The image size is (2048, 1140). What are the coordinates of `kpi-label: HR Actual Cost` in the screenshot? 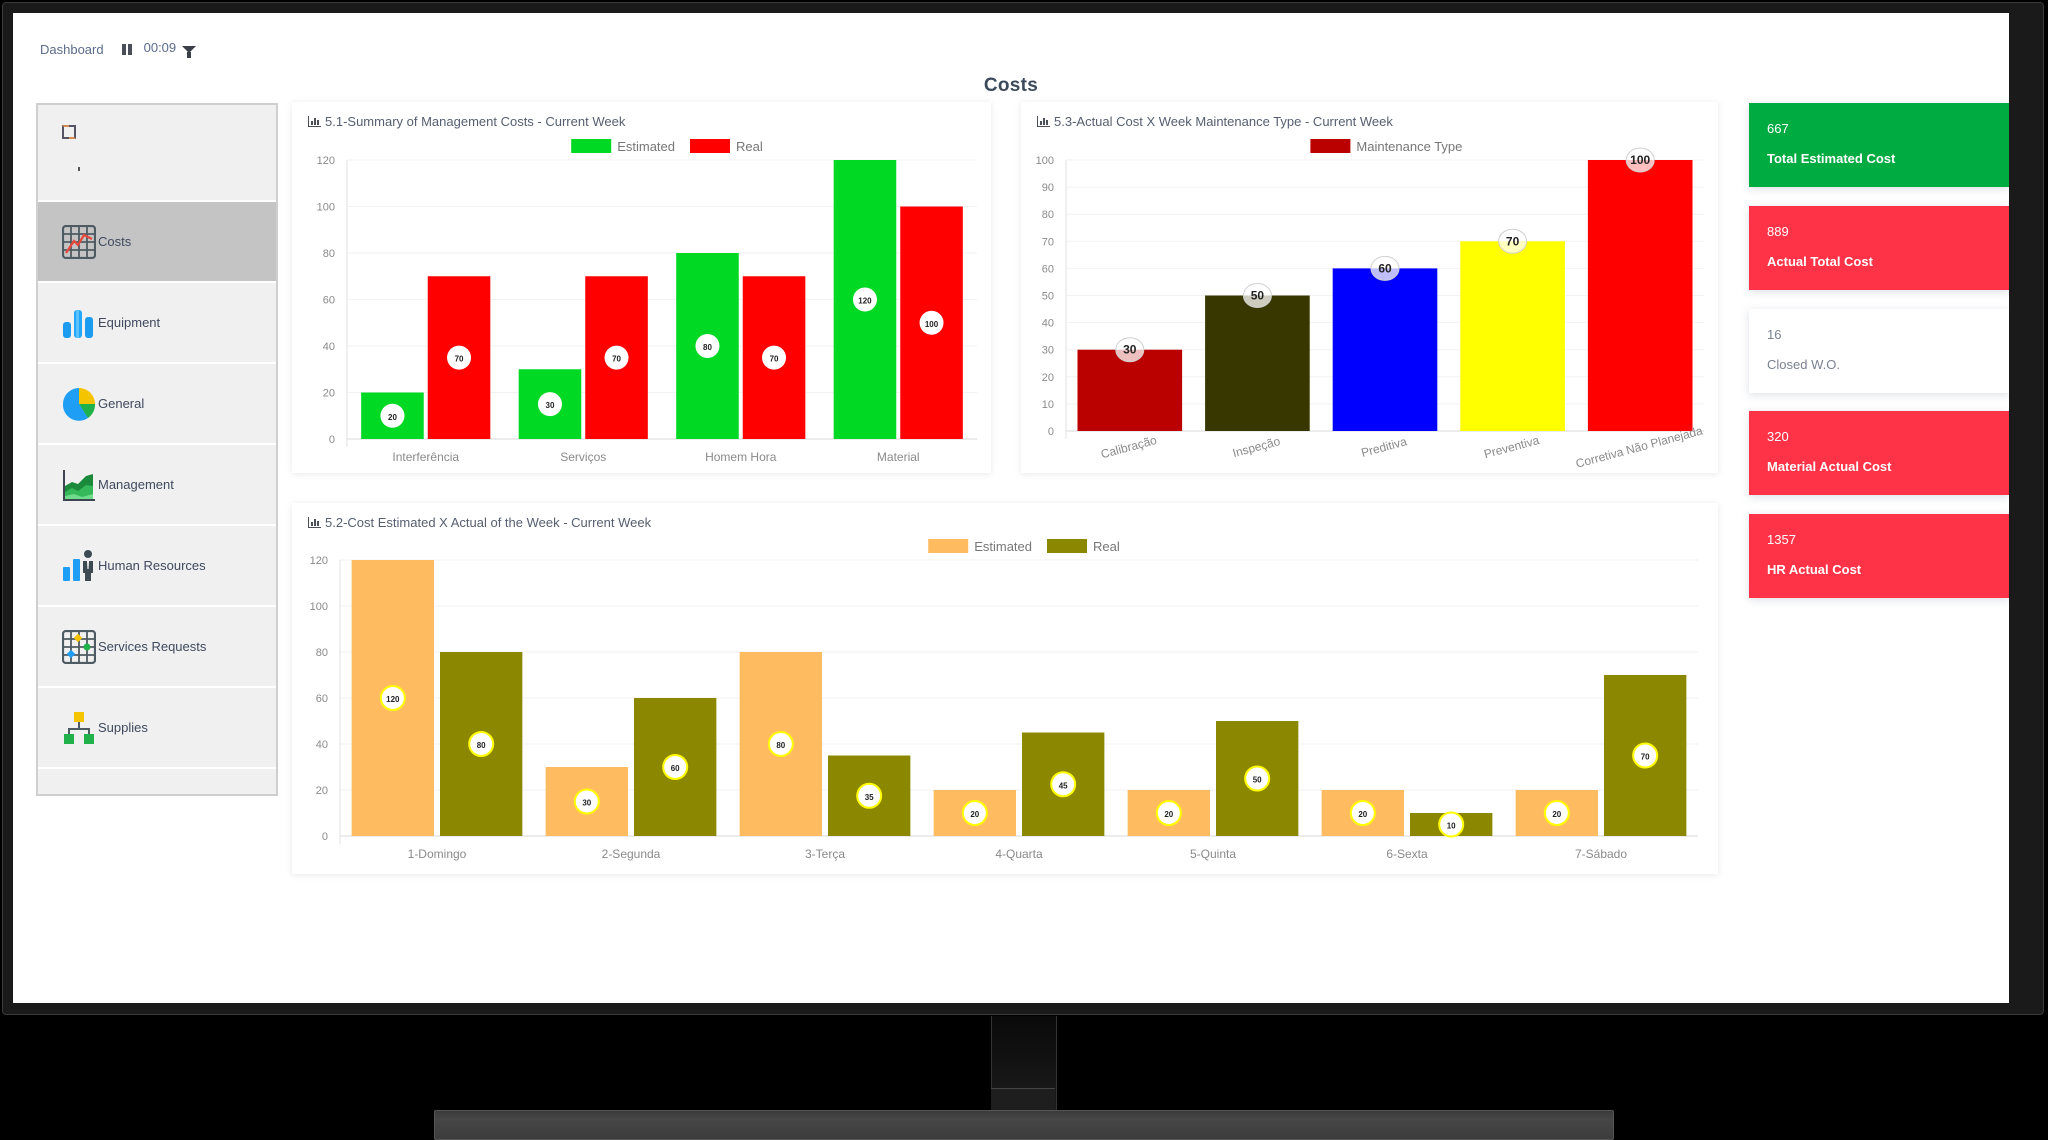 It's located at (1814, 569).